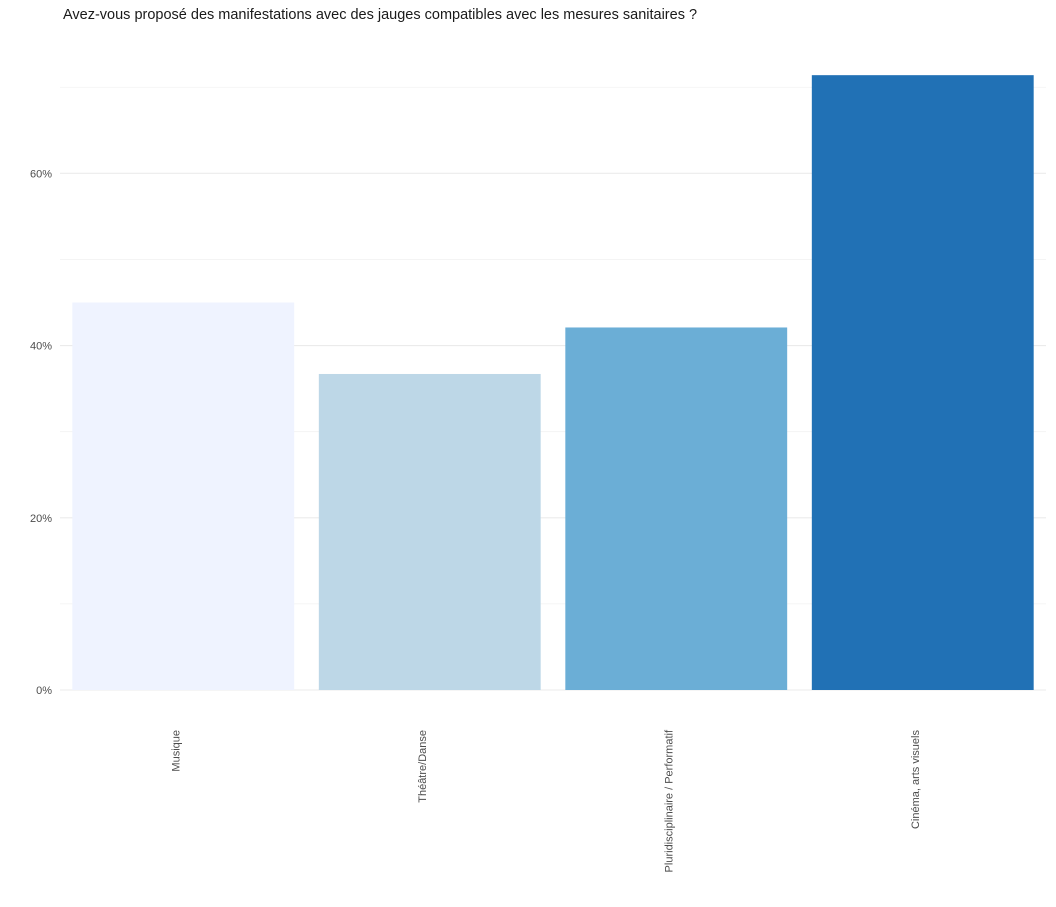  I want to click on y-tick-label: 40%, so click(41, 347).